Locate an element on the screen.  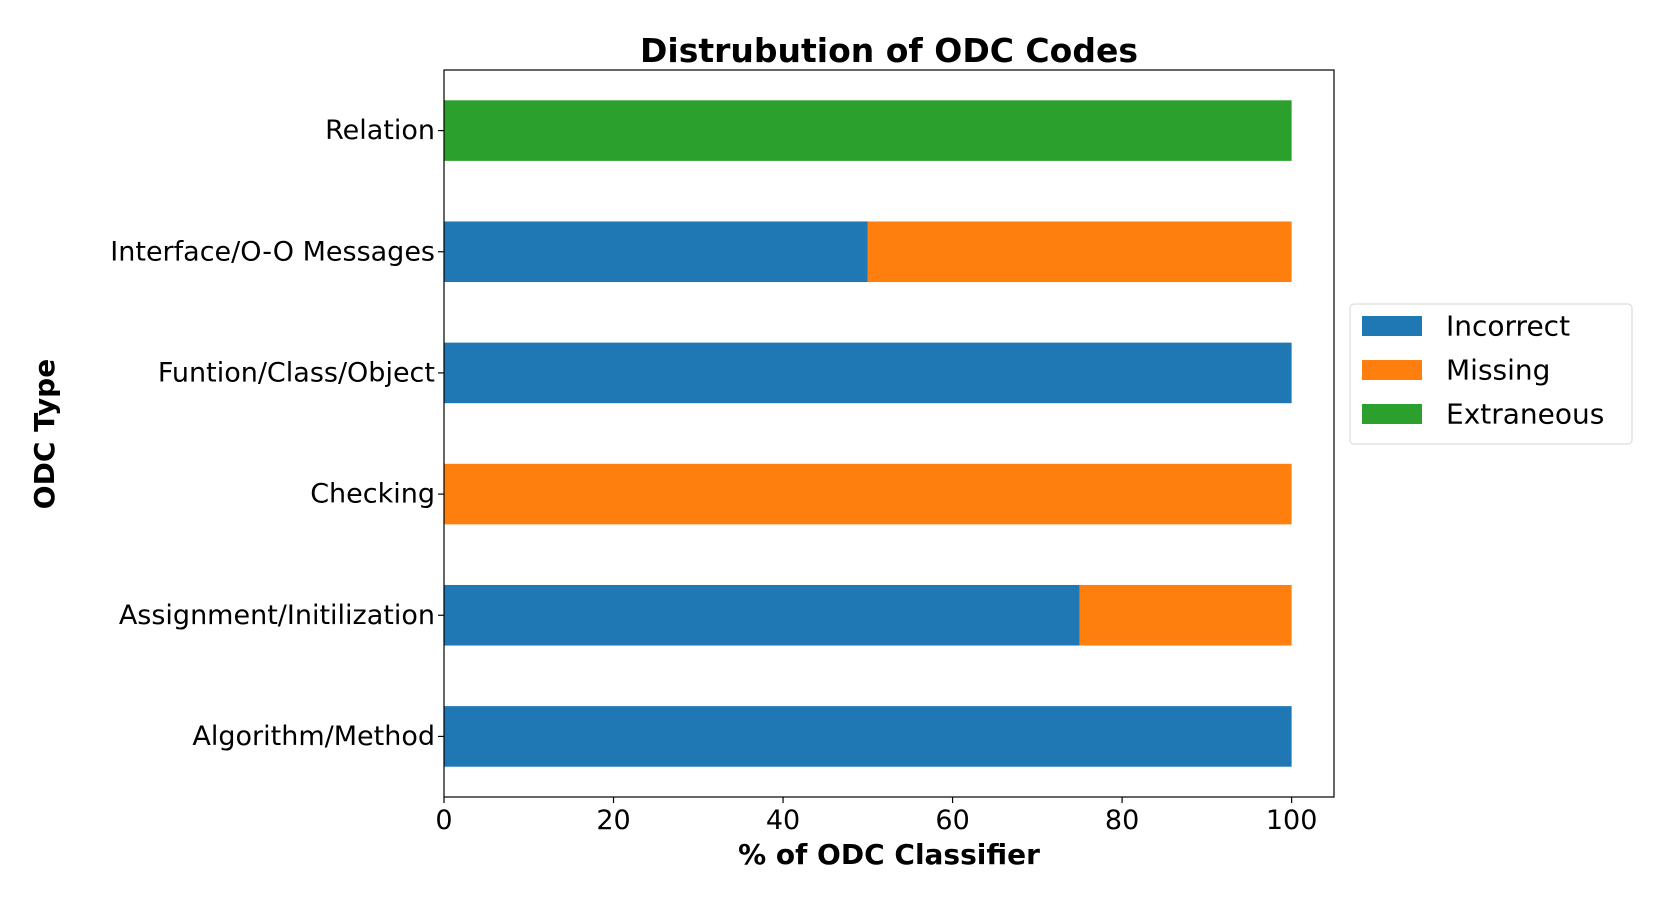
legend: Incorrect Missing Extraneous is located at coordinates (1491, 374).